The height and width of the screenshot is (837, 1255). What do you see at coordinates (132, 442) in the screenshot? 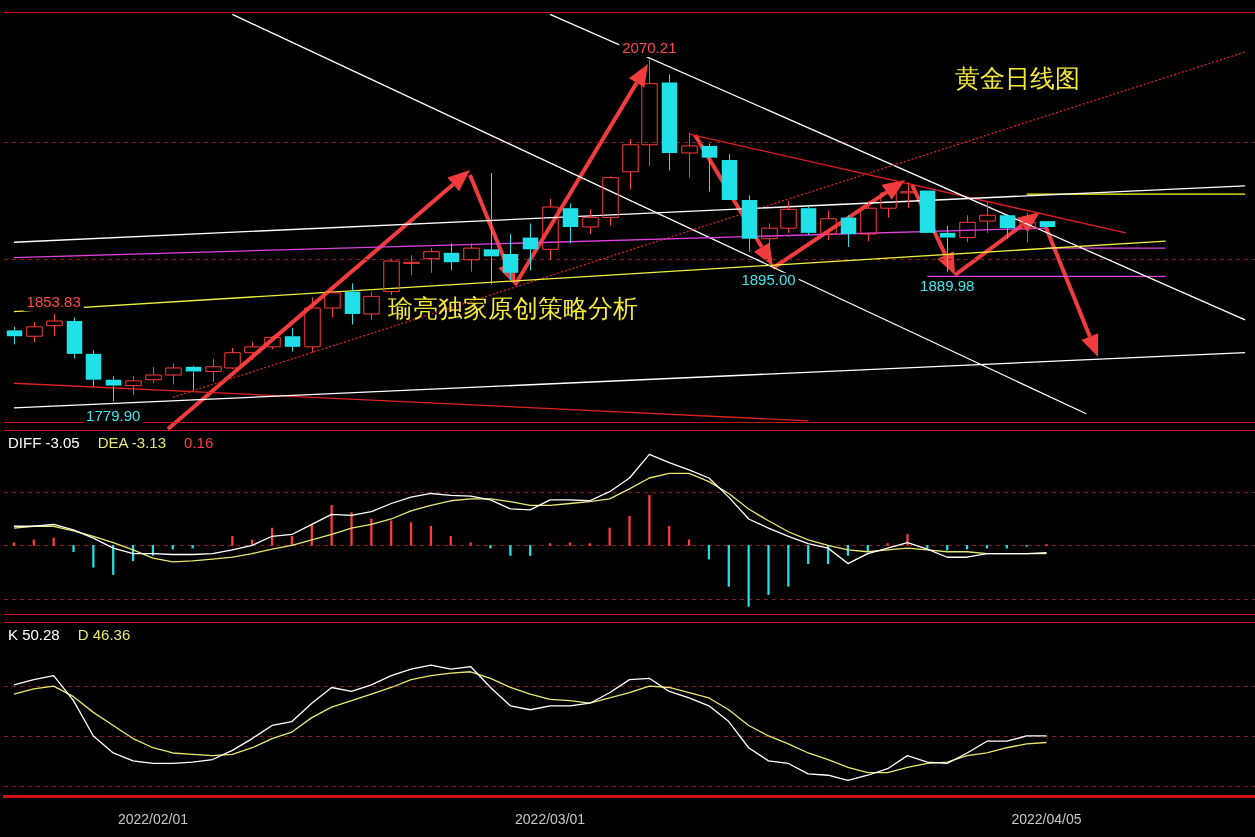
I see `text: DEA -3.13` at bounding box center [132, 442].